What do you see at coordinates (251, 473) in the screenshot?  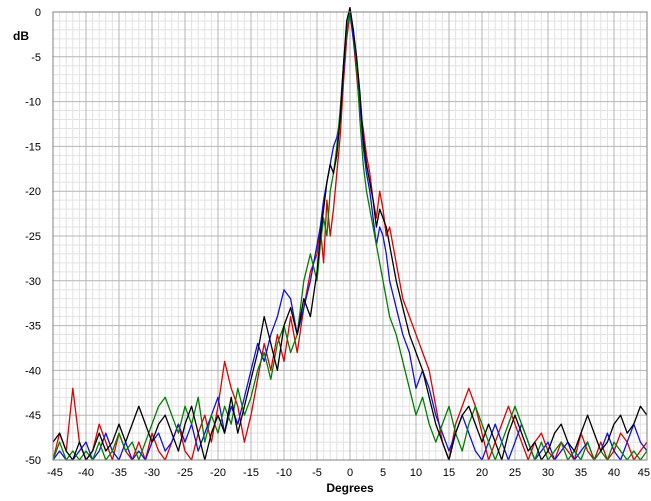 I see `x-tick-label: -15` at bounding box center [251, 473].